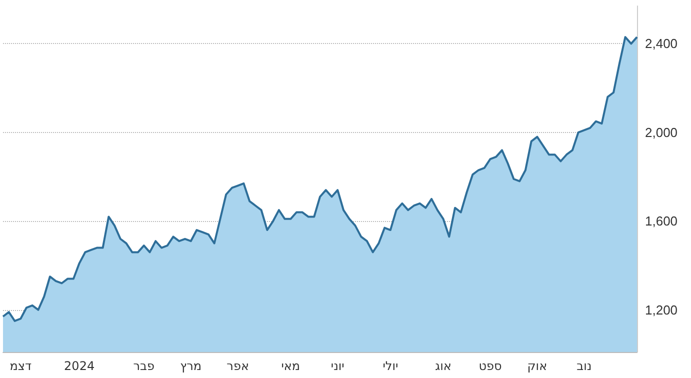 The width and height of the screenshot is (691, 378). Describe the element at coordinates (537, 366) in the screenshot. I see `x-tick-label: אוק` at that location.